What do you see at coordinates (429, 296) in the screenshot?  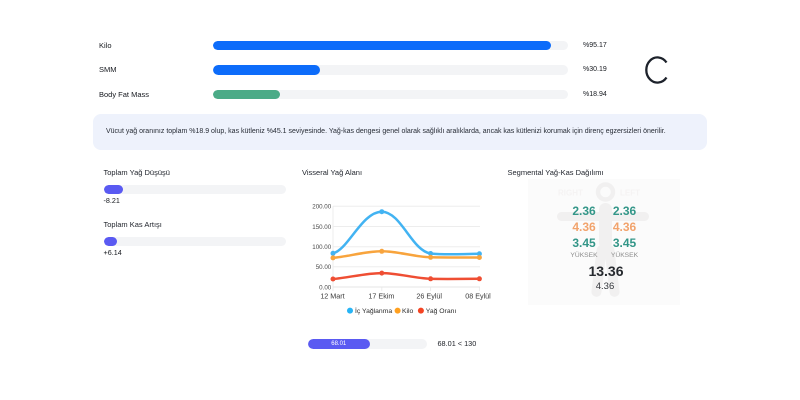 I see `svg-text: 26 Eylül` at bounding box center [429, 296].